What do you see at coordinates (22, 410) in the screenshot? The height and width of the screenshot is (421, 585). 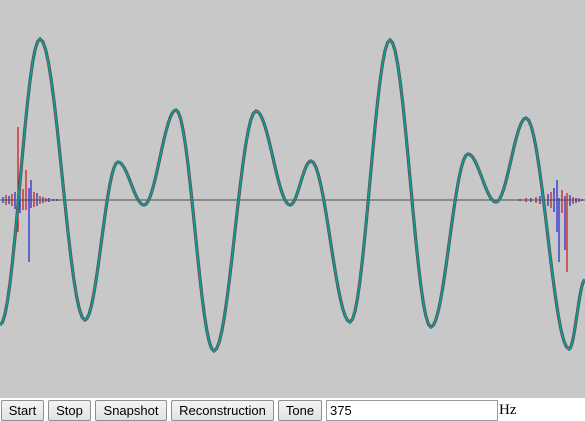 I see `start-button: Start` at bounding box center [22, 410].